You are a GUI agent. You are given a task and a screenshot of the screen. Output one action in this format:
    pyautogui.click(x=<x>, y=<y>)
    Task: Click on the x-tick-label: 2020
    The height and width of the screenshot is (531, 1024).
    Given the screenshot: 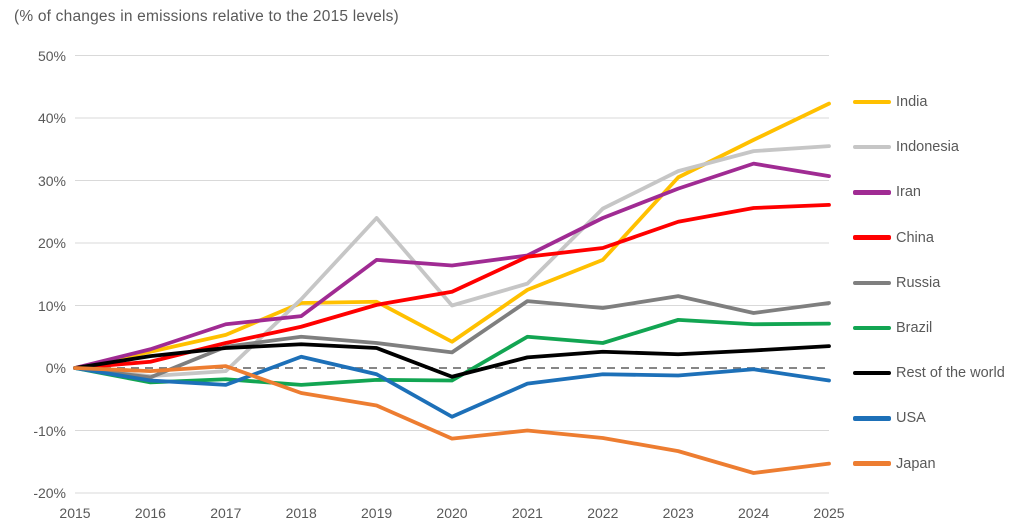 What is the action you would take?
    pyautogui.click(x=452, y=513)
    